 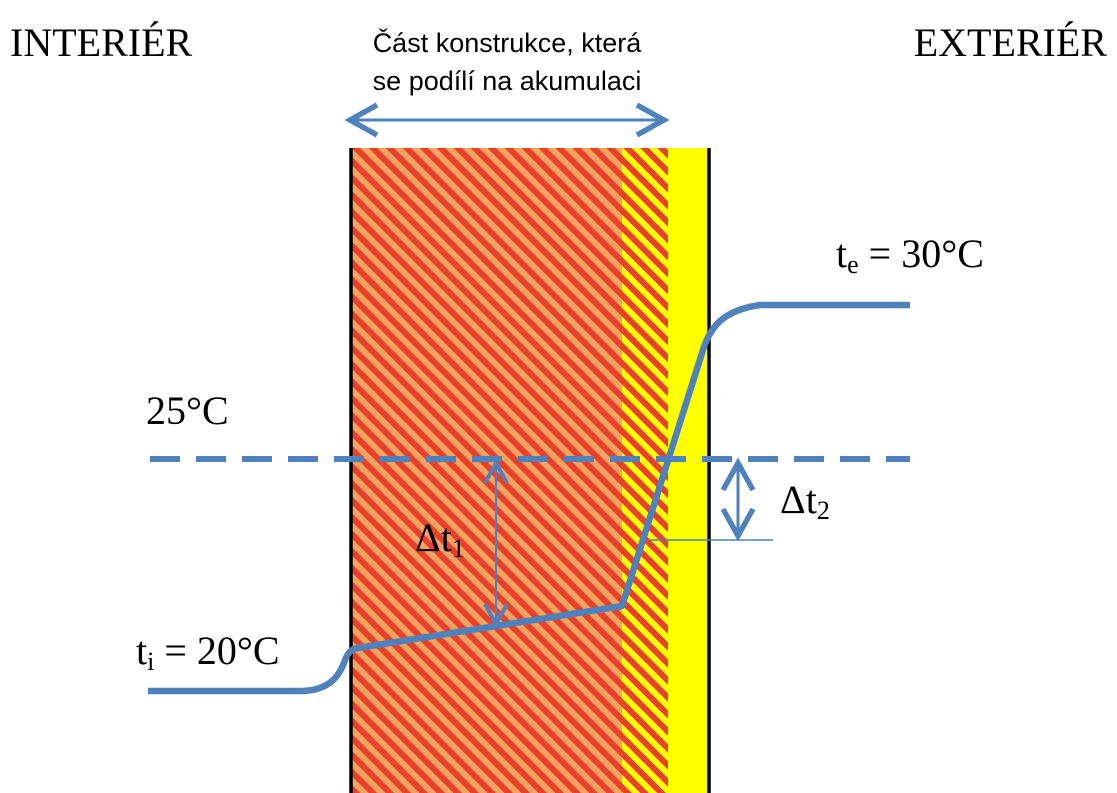 What do you see at coordinates (187, 410) in the screenshot?
I see `reference-25-label: 25°C` at bounding box center [187, 410].